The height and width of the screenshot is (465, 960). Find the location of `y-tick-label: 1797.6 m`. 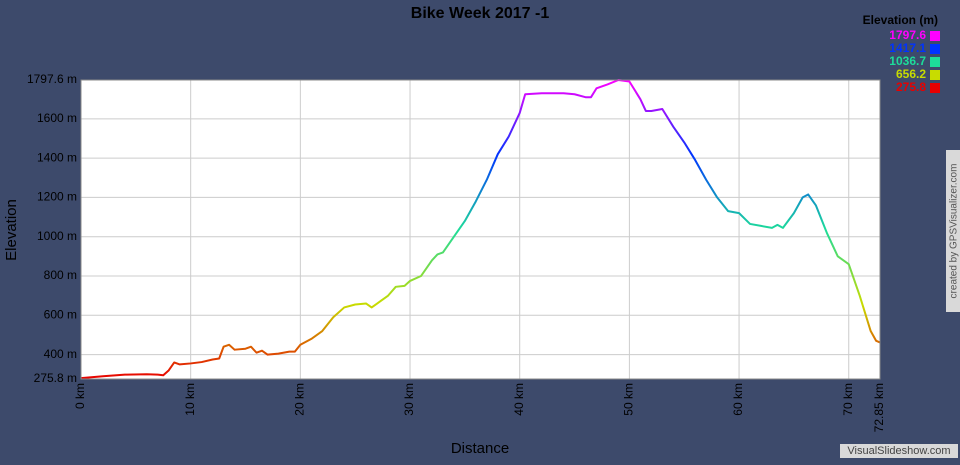

y-tick-label: 1797.6 m is located at coordinates (52, 79).